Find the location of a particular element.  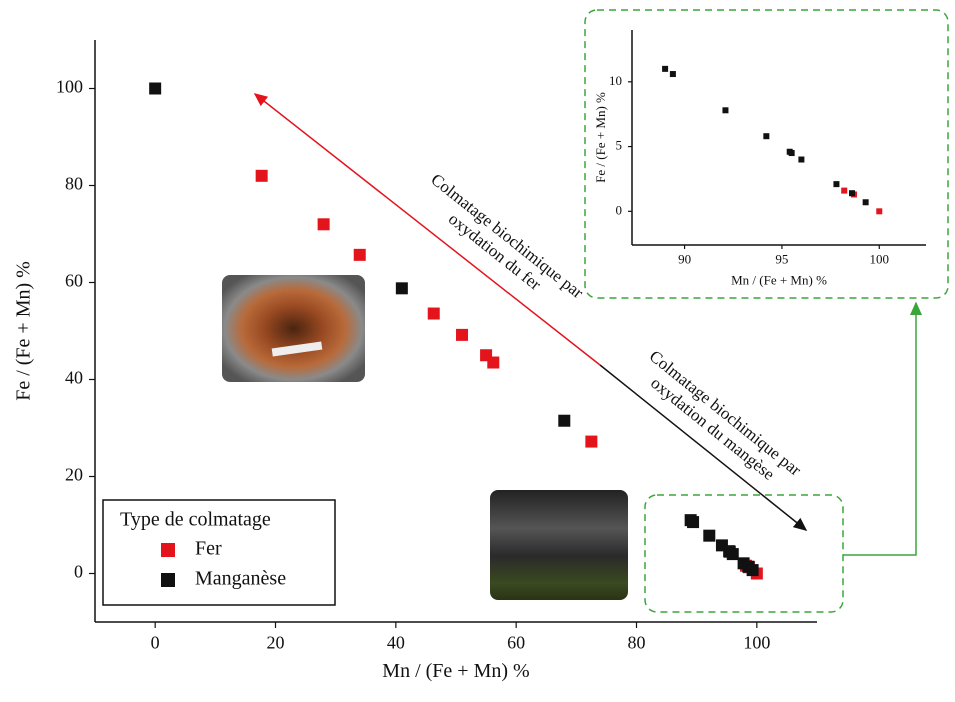

y-tick-label: 100 is located at coordinates (69, 87).